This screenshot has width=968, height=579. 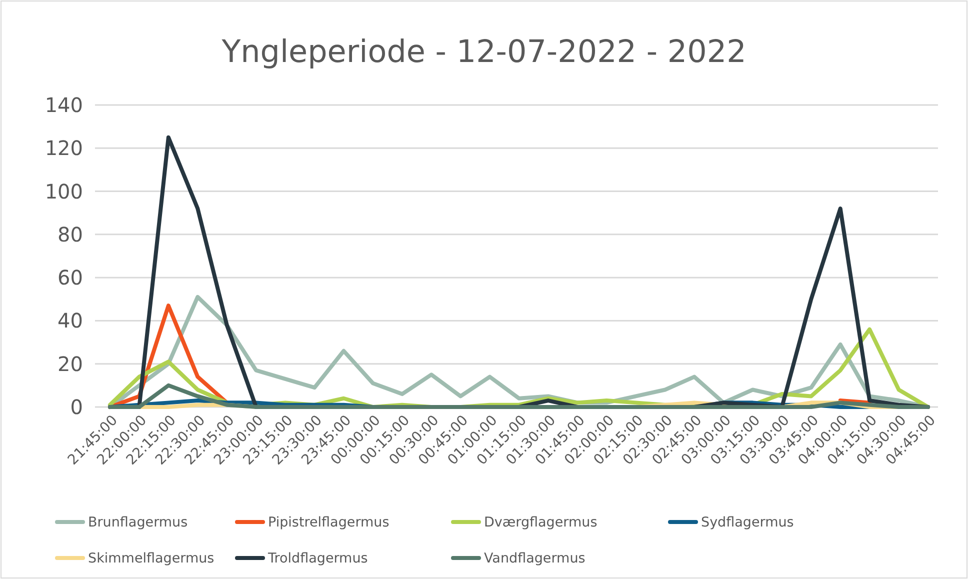 What do you see at coordinates (483, 52) in the screenshot?
I see `chart-title: Yngleperiode - 12-07-2022 - 2022` at bounding box center [483, 52].